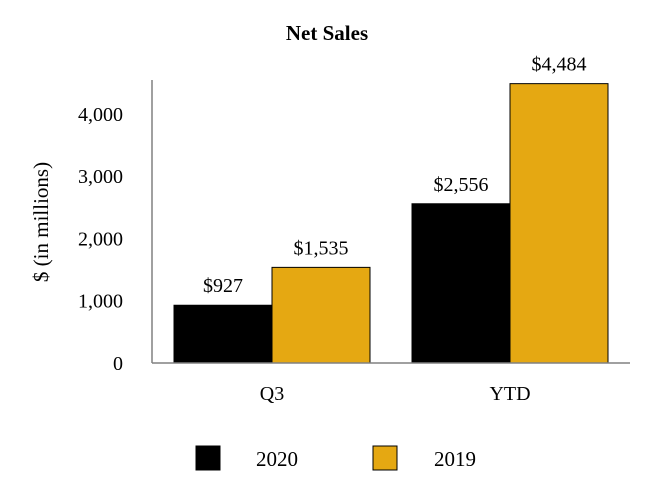 The width and height of the screenshot is (650, 500). What do you see at coordinates (41, 222) in the screenshot?
I see `y-axis-label: $ (in millions)` at bounding box center [41, 222].